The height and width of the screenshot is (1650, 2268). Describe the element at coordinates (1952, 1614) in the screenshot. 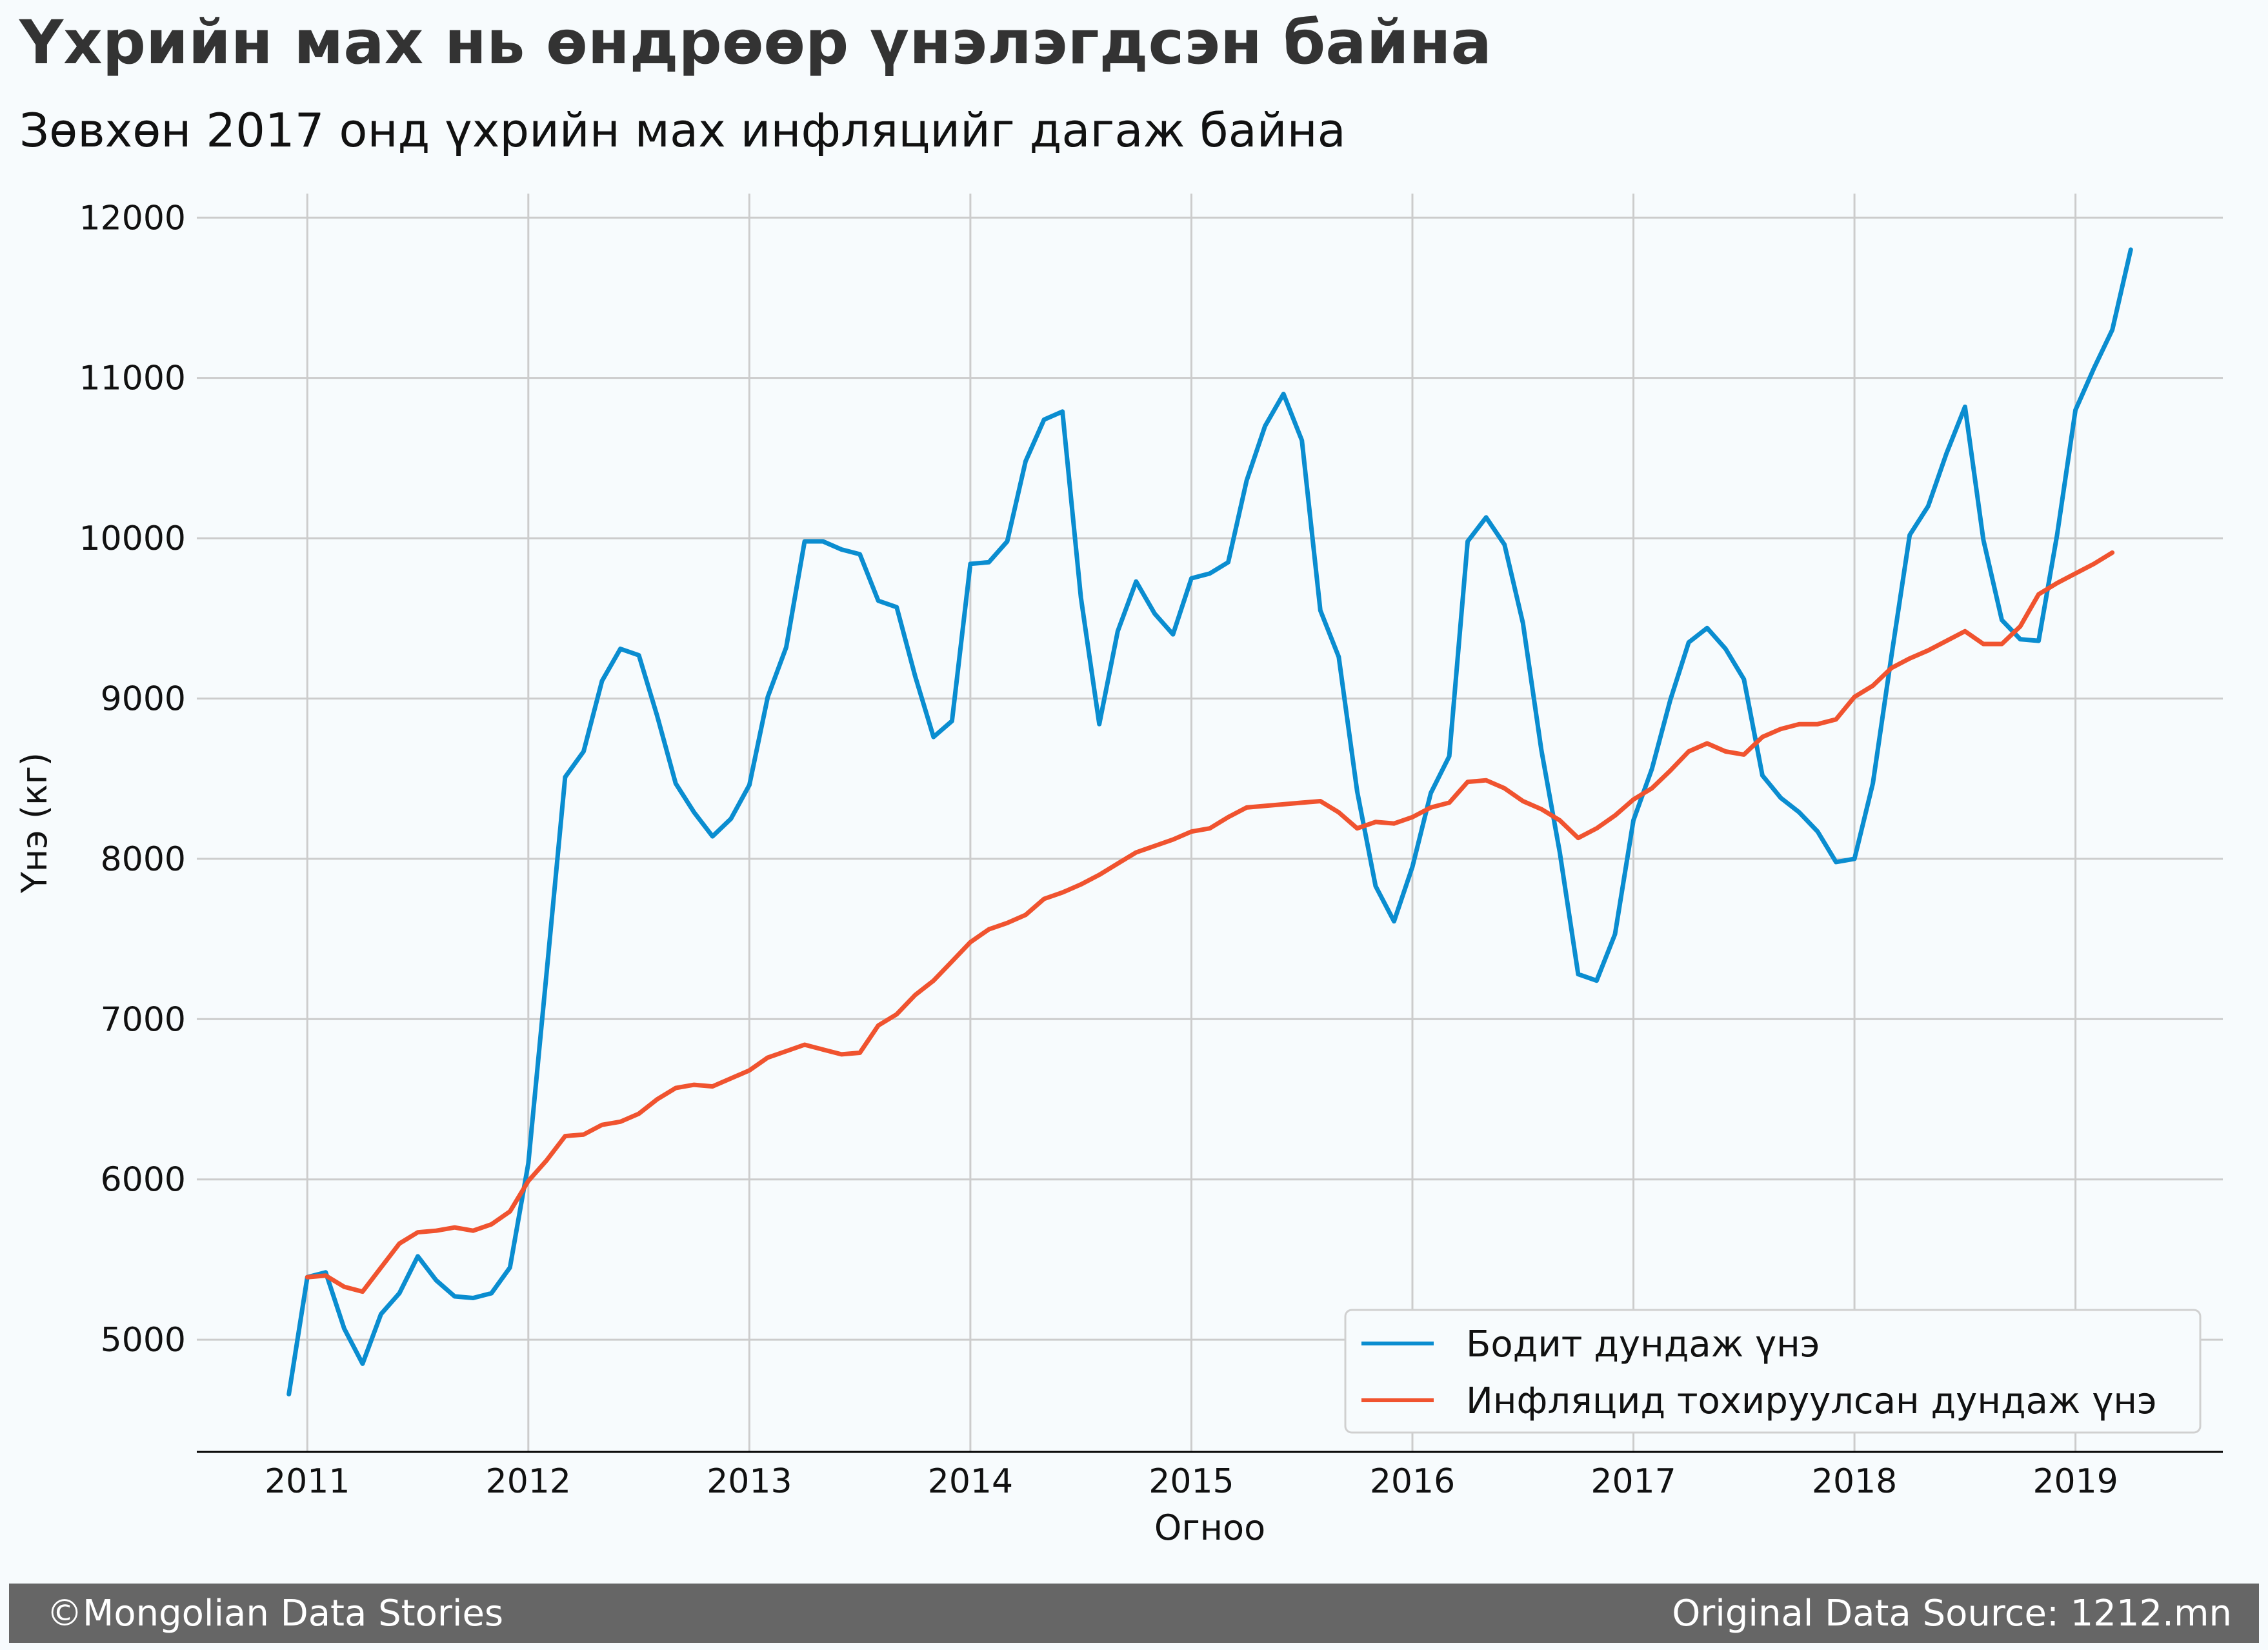

I see `data-source-text: Original Data Source: 1212.mn` at that location.